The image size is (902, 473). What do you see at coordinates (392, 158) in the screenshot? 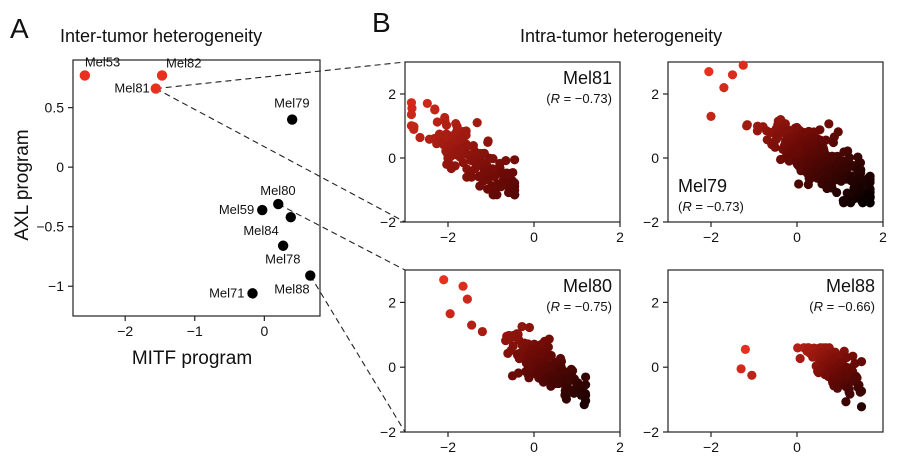
I see `mel81-ytick-label: 0` at bounding box center [392, 158].